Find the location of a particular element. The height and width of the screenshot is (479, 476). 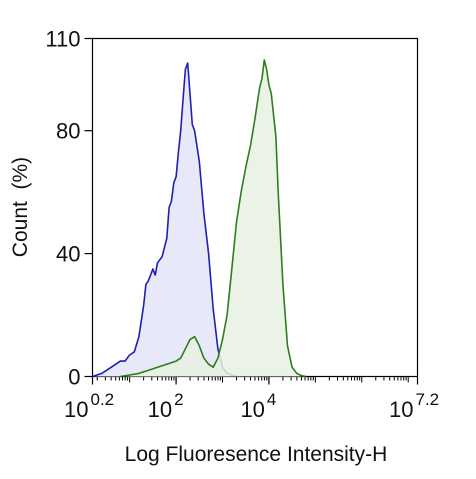

x-tick-exponent: 7.2 is located at coordinates (428, 399).